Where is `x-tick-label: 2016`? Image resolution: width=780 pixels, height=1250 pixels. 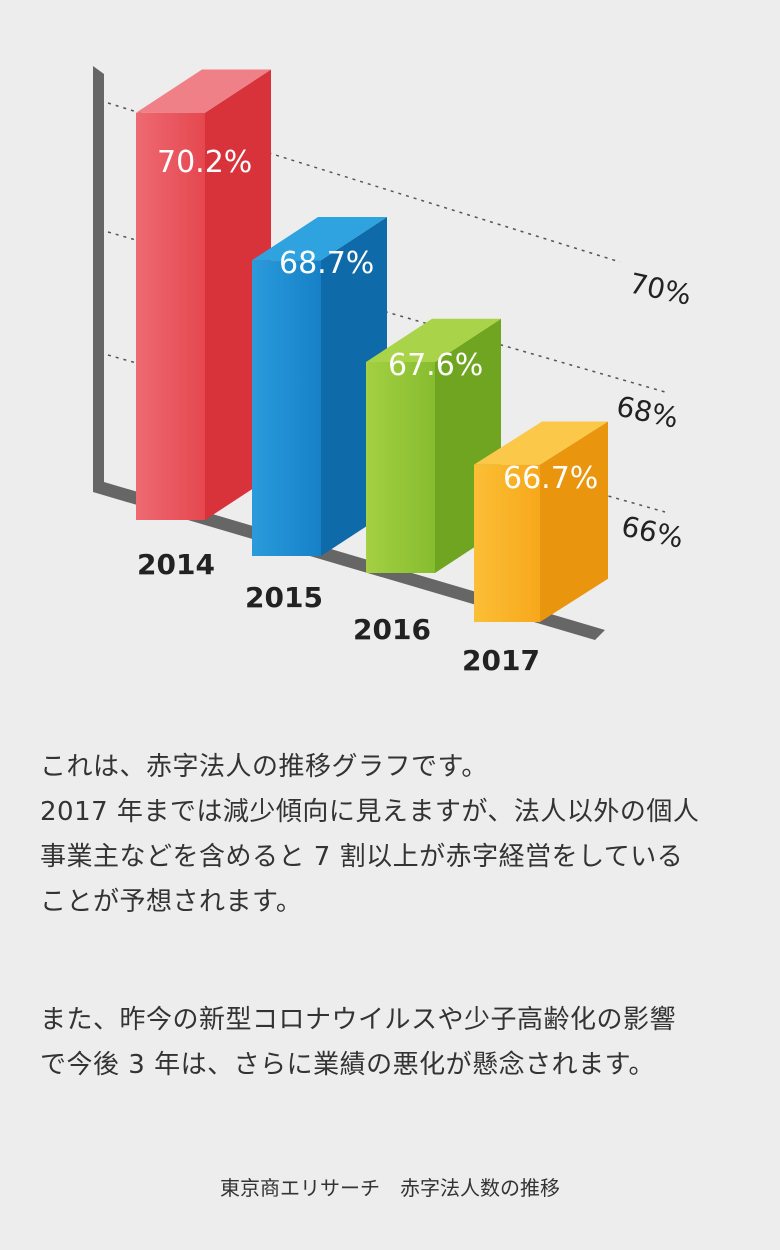 x-tick-label: 2016 is located at coordinates (392, 629).